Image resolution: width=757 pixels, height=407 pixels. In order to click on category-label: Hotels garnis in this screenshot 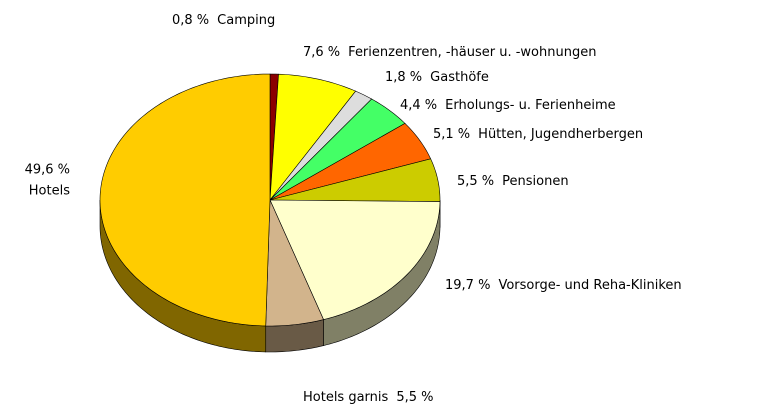, I will do `click(346, 397)`.